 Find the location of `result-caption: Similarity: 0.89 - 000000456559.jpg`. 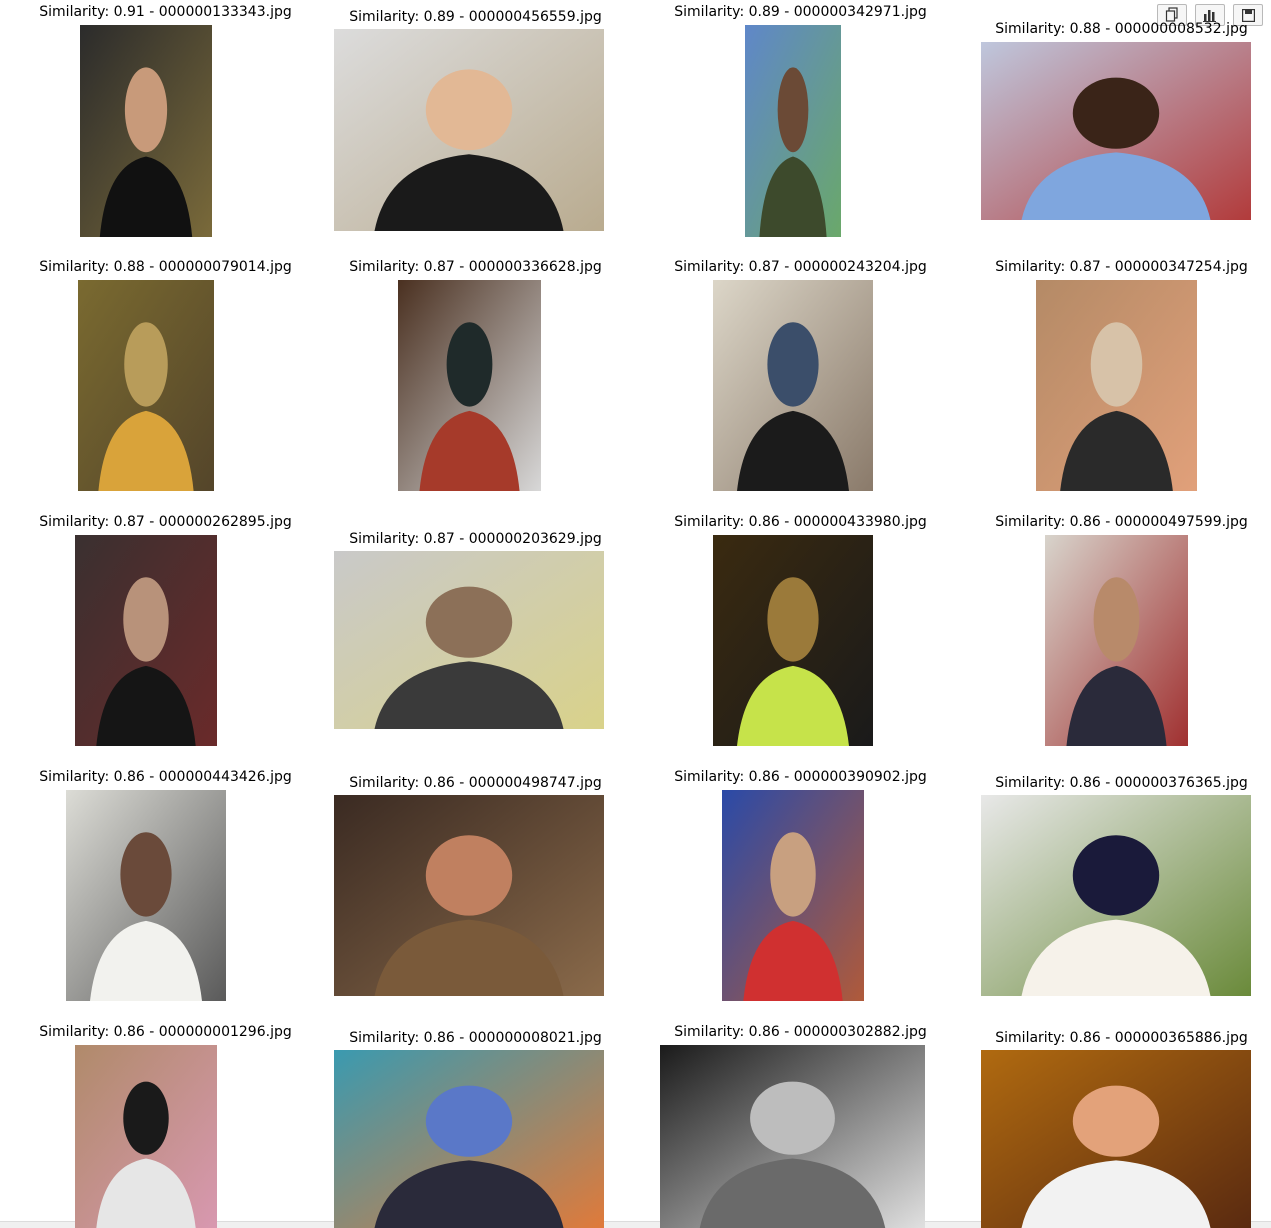

result-caption: Similarity: 0.89 - 000000456559.jpg is located at coordinates (475, 17).